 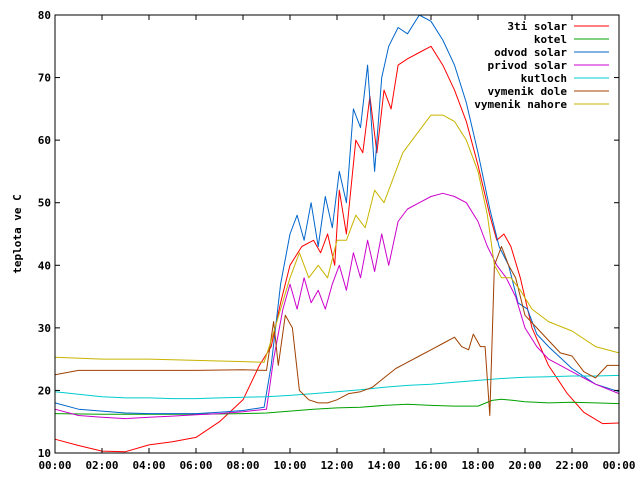 I want to click on x-tick-label: 02:00, so click(x=101, y=465).